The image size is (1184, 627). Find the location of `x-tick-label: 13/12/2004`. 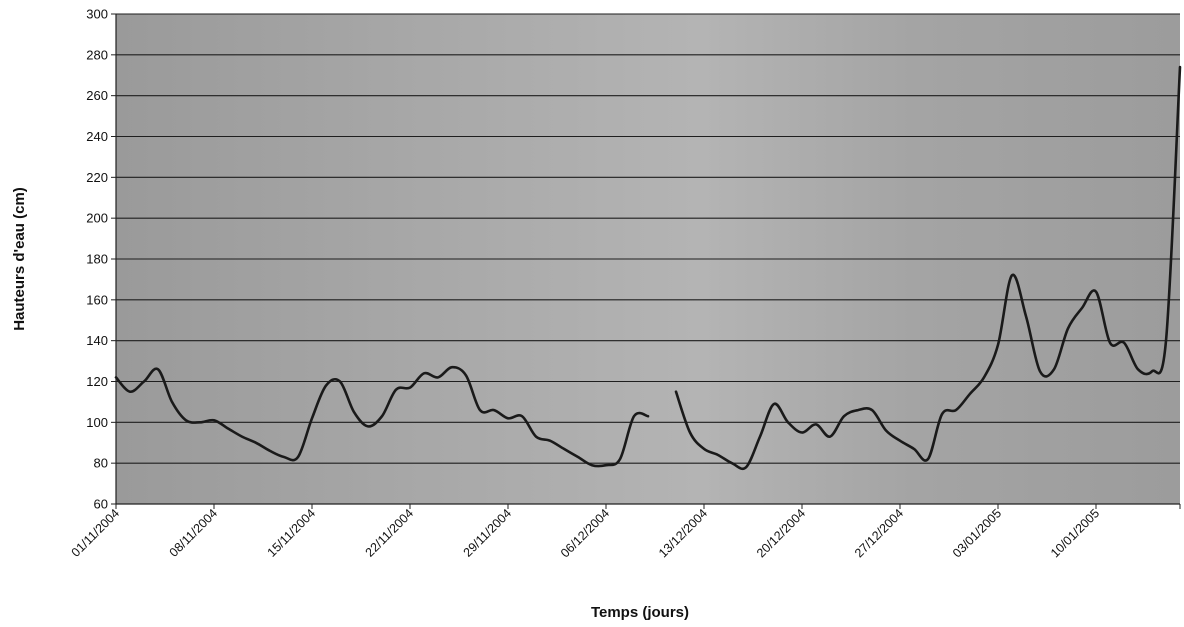

x-tick-label: 13/12/2004 is located at coordinates (683, 533).